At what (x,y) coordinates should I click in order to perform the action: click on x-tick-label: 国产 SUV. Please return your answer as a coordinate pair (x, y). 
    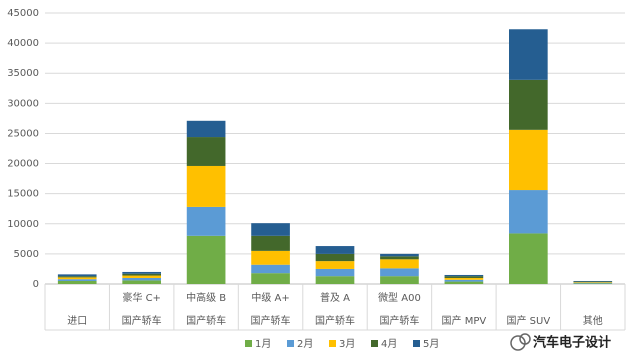
    Looking at the image, I should click on (528, 320).